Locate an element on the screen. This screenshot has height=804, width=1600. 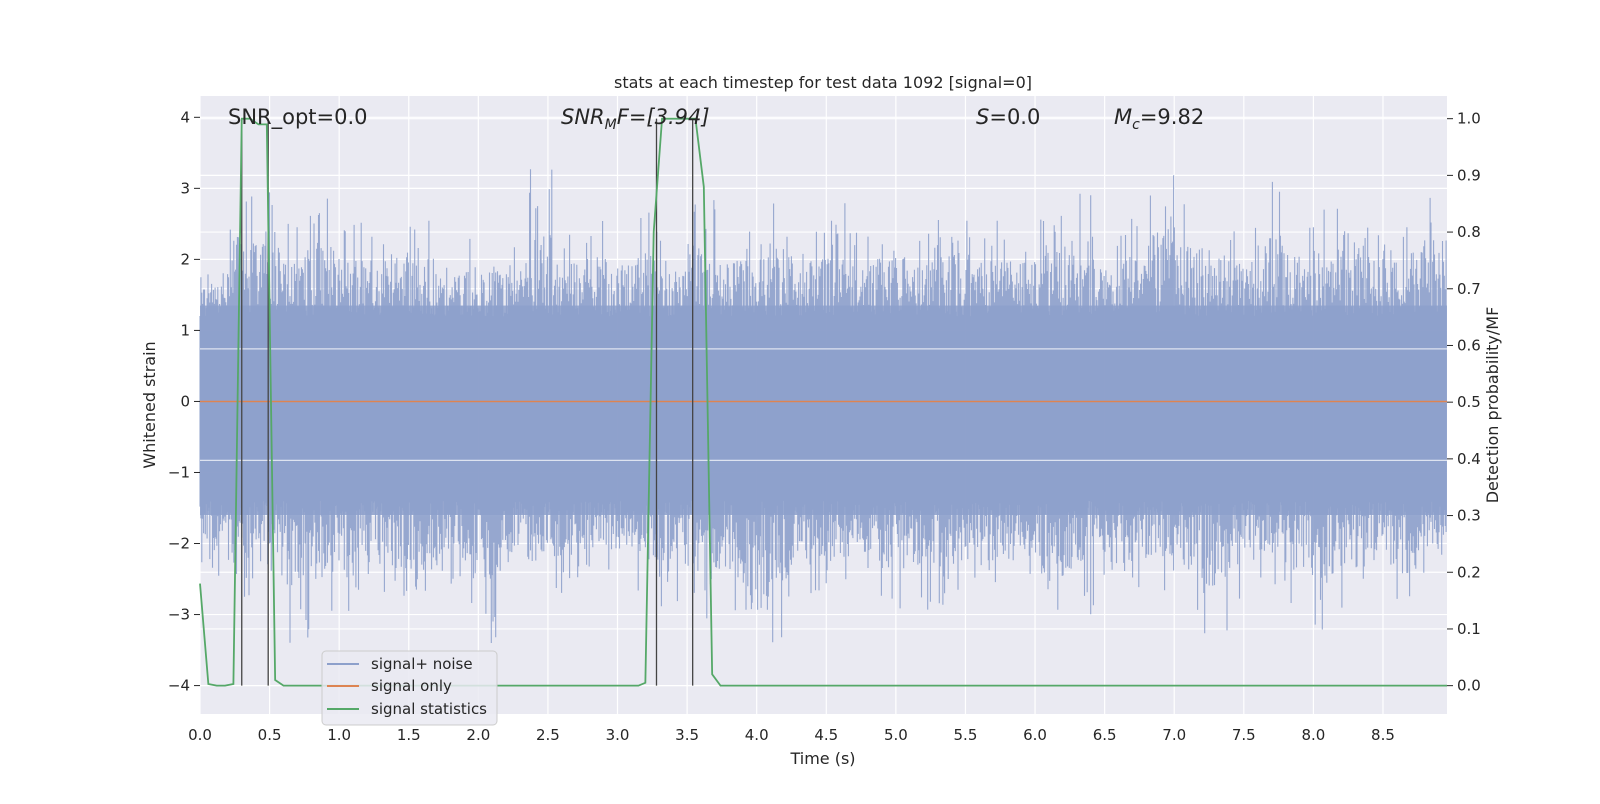
x-tick-label: 1.0 is located at coordinates (339, 735).